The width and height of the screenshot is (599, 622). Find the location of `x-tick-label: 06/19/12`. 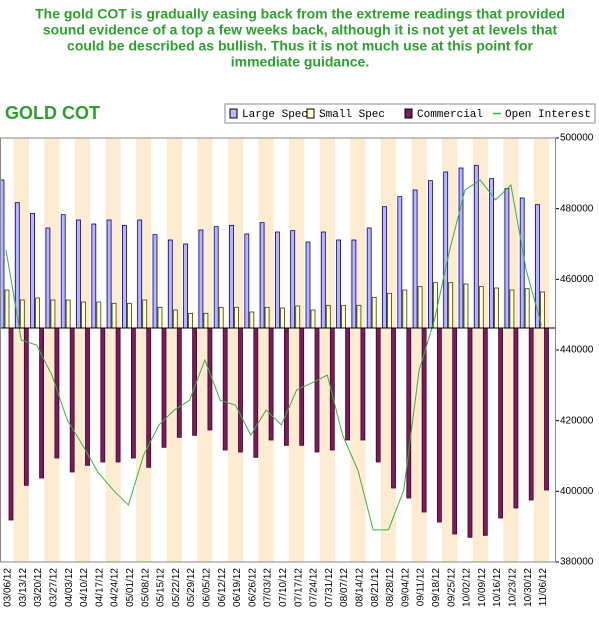

x-tick-label: 06/19/12 is located at coordinates (237, 587).